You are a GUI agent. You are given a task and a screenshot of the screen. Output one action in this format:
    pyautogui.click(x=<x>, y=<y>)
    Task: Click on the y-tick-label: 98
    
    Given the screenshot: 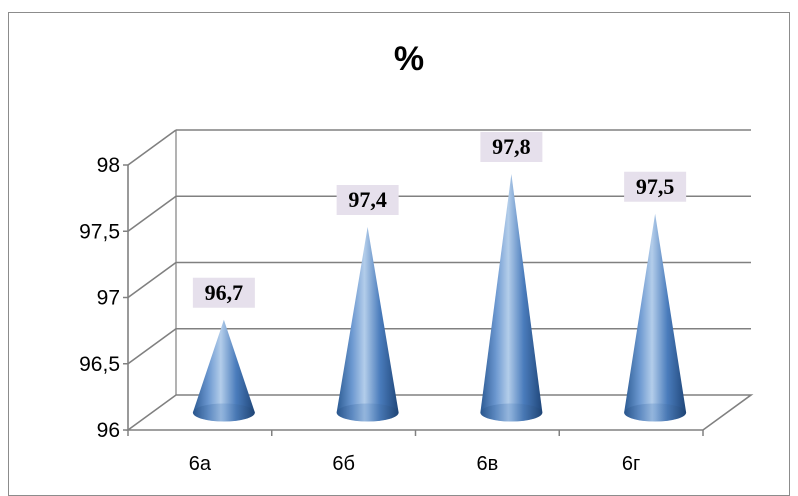 What is the action you would take?
    pyautogui.click(x=108, y=165)
    